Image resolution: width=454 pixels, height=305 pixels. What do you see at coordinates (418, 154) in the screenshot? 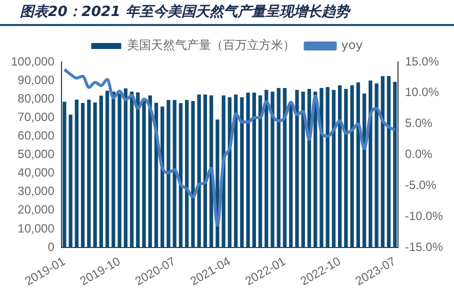
I see `y2-tick-label: 0.0%` at bounding box center [418, 154].